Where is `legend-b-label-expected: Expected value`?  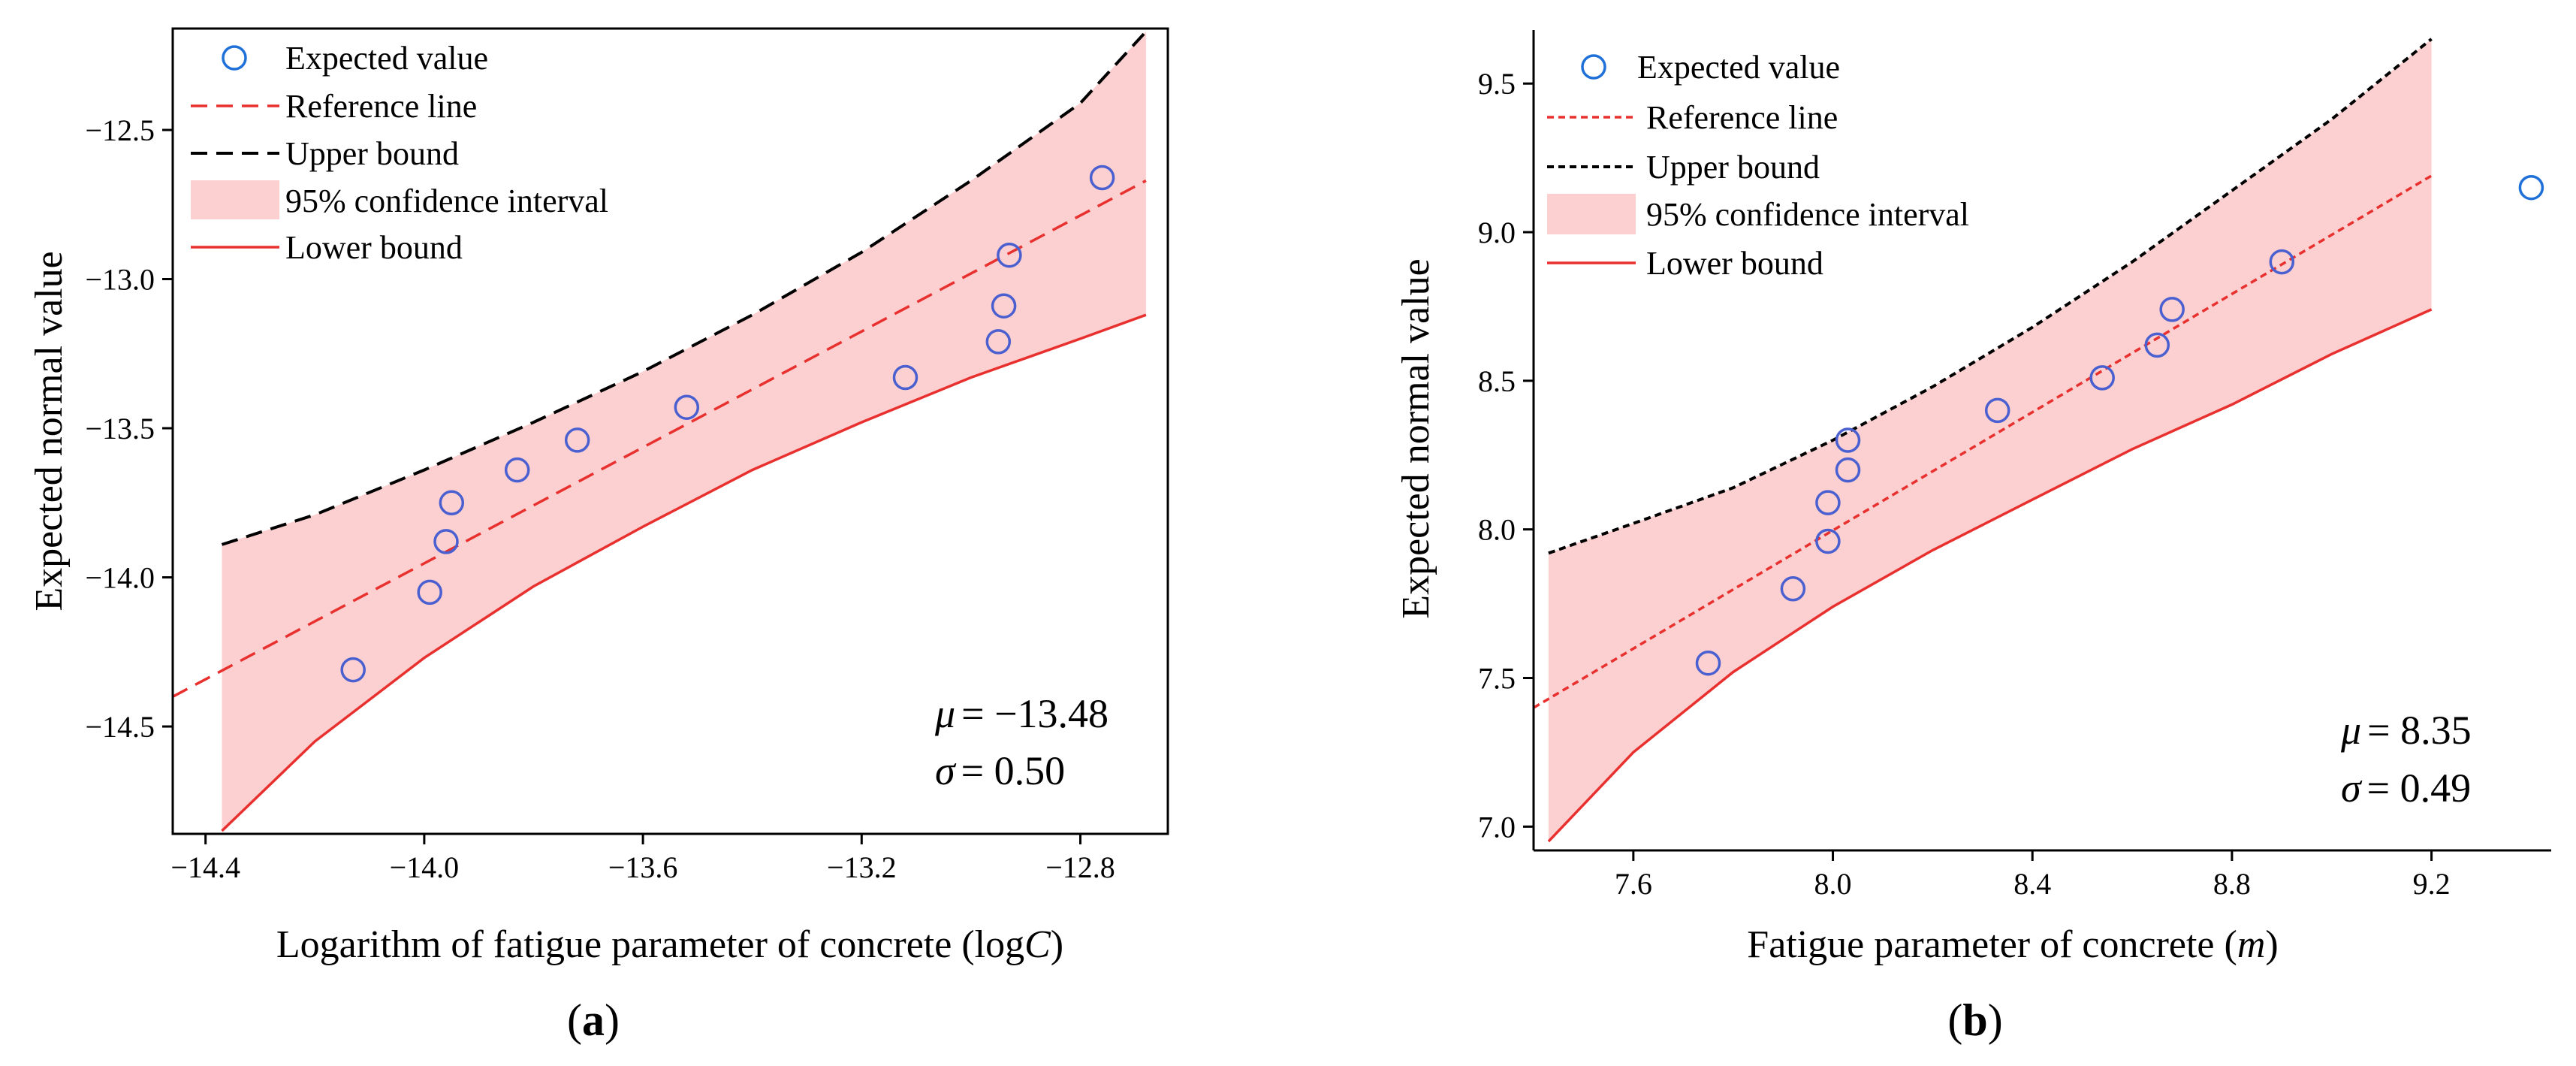
legend-b-label-expected: Expected value is located at coordinates (1739, 67).